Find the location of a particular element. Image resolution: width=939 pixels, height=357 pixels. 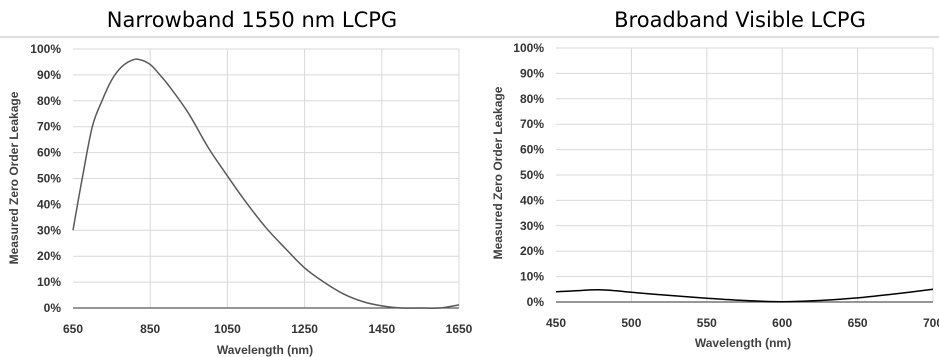

x-tick-label-narrowband: 1250 is located at coordinates (304, 329).